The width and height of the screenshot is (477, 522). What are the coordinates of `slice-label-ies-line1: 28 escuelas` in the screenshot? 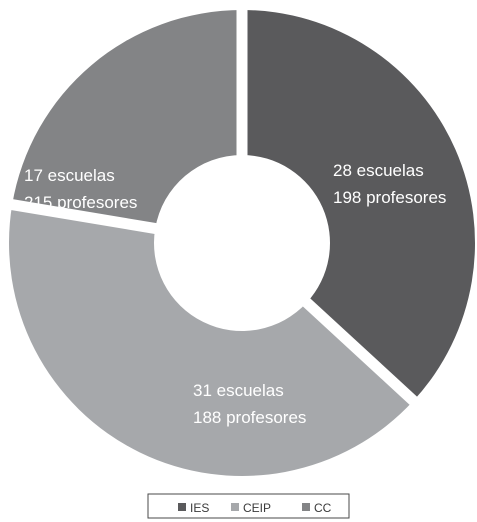 It's located at (378, 170).